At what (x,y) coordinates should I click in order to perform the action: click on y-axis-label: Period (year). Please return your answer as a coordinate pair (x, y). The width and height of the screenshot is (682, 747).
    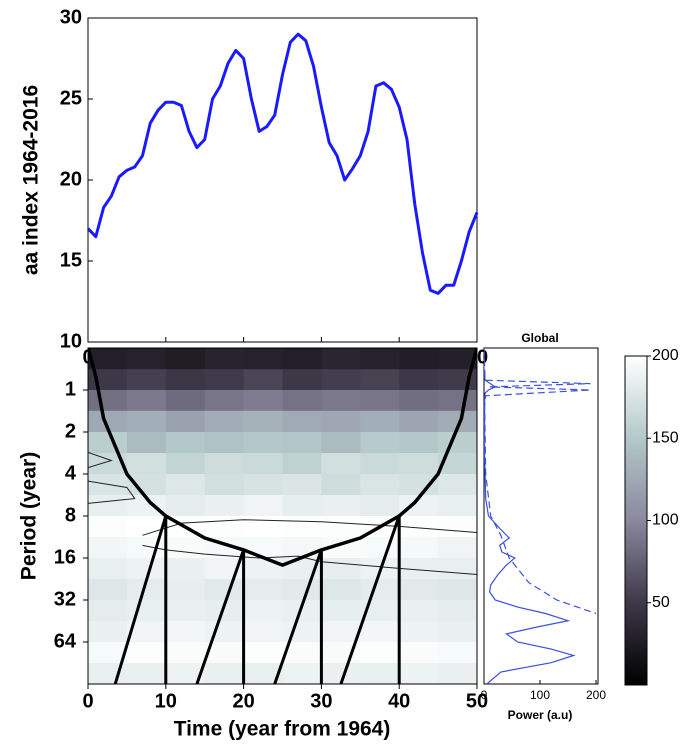
    Looking at the image, I should click on (29, 516).